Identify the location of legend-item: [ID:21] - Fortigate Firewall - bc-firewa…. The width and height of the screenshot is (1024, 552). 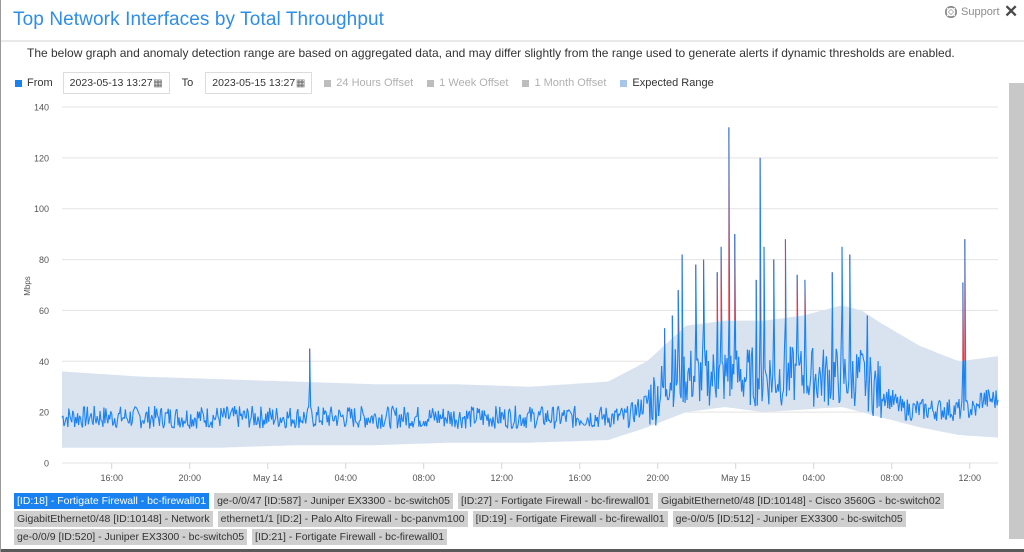
(350, 537).